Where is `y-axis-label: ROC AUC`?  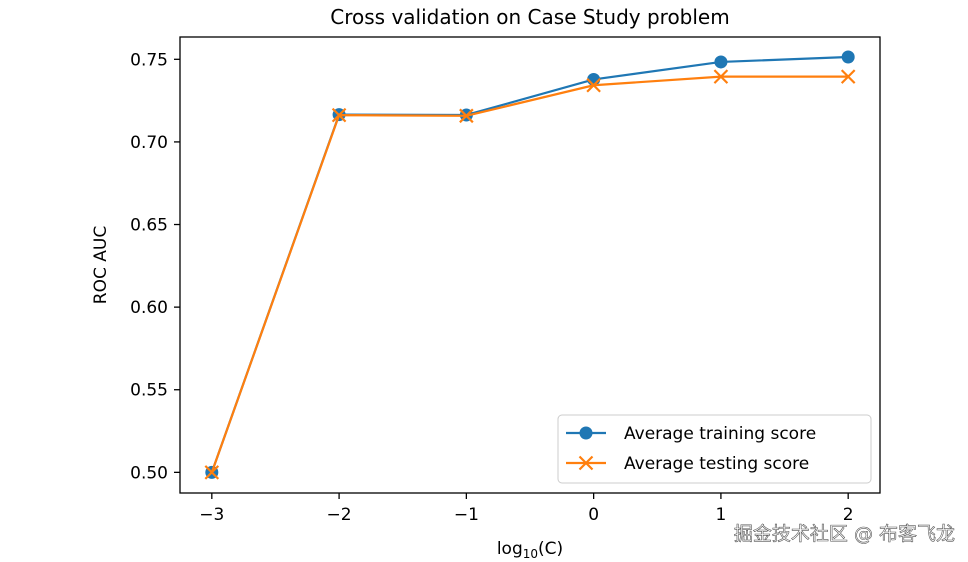
y-axis-label: ROC AUC is located at coordinates (101, 265).